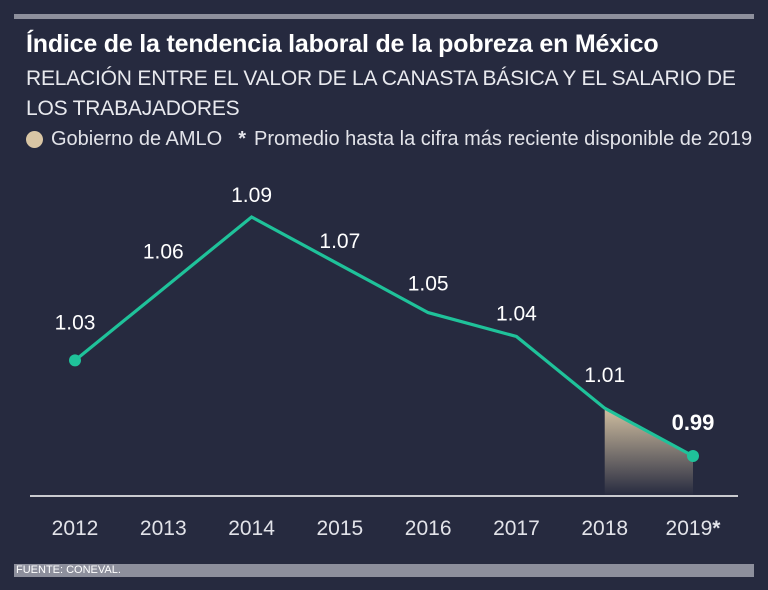 This screenshot has height=590, width=768. What do you see at coordinates (428, 528) in the screenshot?
I see `x-tick-2016: 2016` at bounding box center [428, 528].